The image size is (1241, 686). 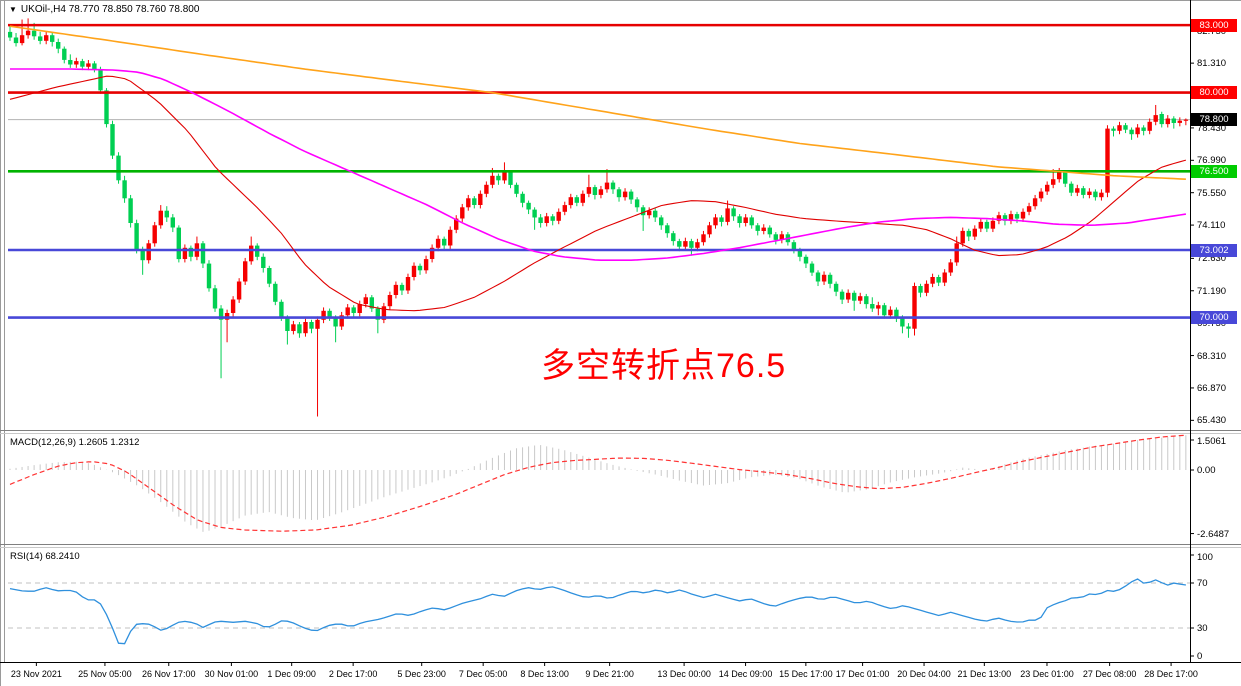 I want to click on date-label: 15 Dec 17:00, so click(x=806, y=674).